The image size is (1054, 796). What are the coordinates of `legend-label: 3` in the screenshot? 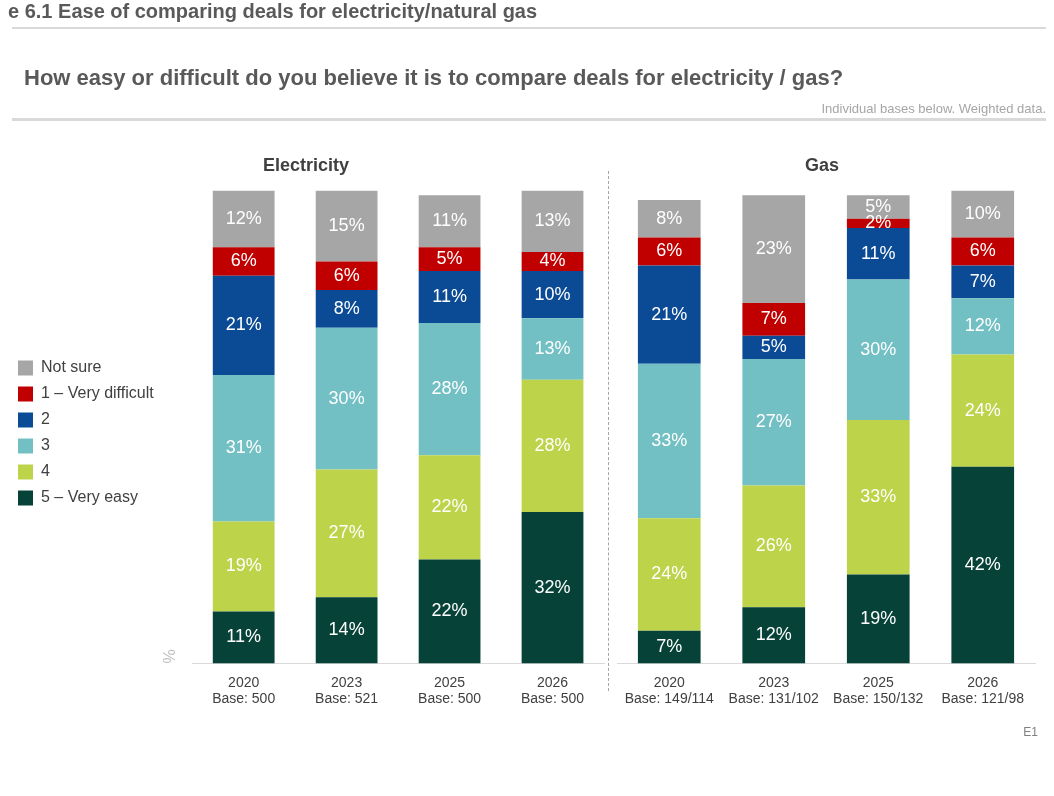 It's located at (45, 445).